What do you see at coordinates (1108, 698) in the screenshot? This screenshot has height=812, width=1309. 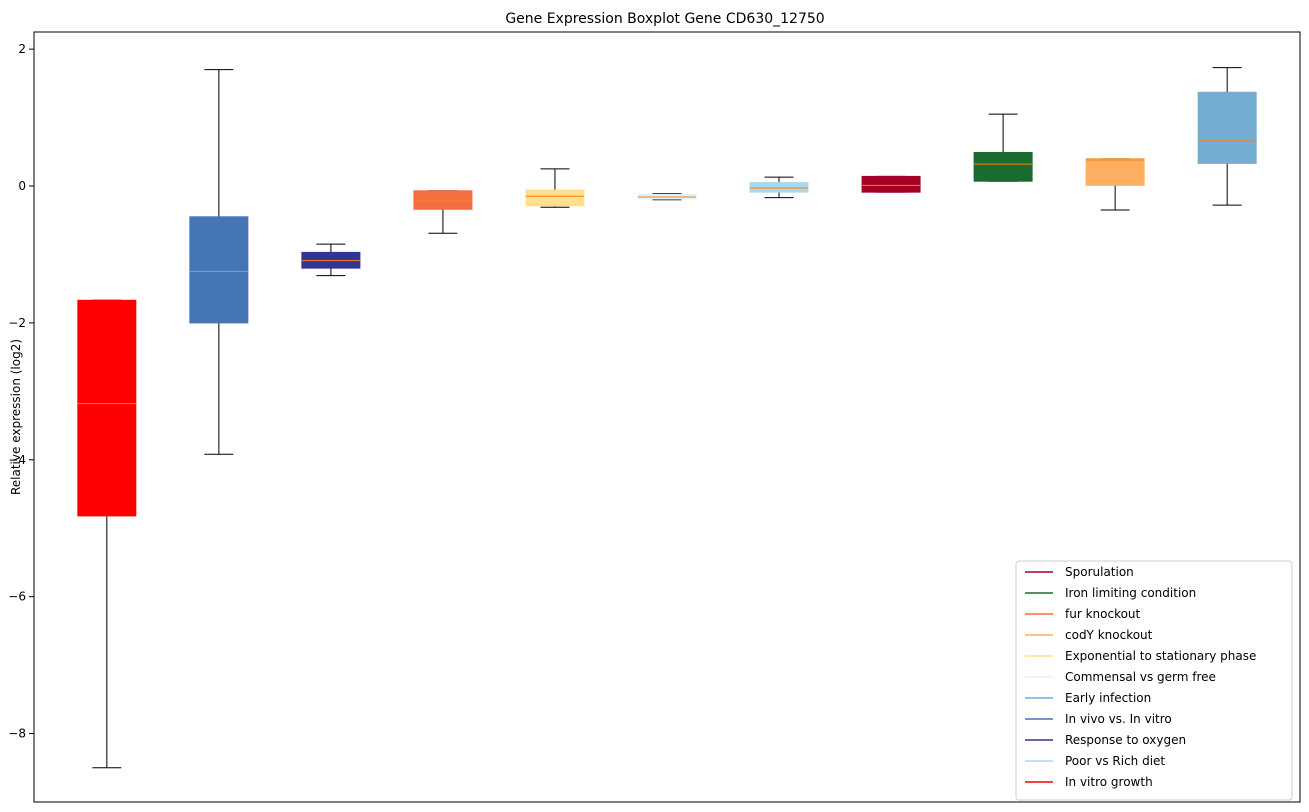 I see `legend-label: Early infection` at bounding box center [1108, 698].